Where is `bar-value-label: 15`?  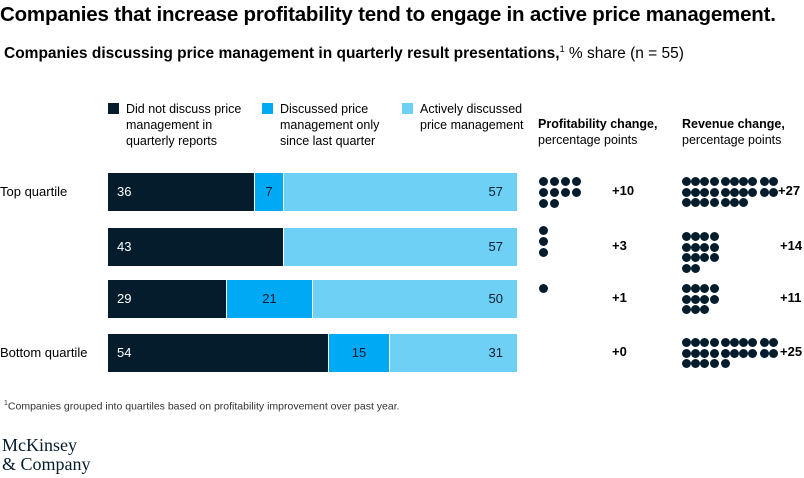
bar-value-label: 15 is located at coordinates (359, 352).